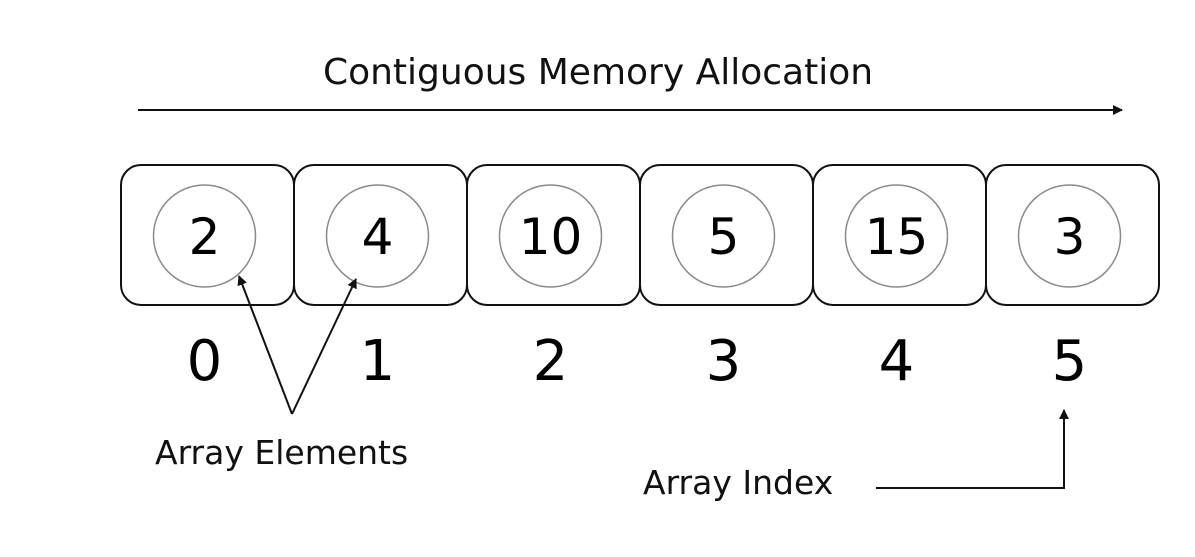  I want to click on element-value: 5, so click(724, 237).